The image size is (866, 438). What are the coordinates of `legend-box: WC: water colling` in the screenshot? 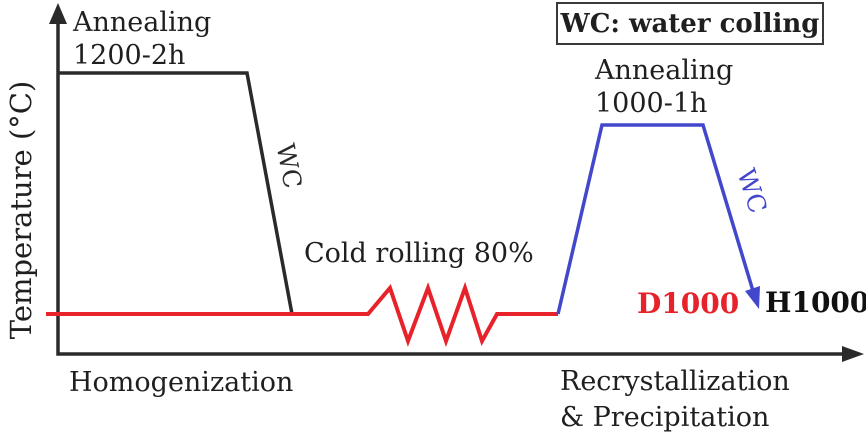 It's located at (690, 23).